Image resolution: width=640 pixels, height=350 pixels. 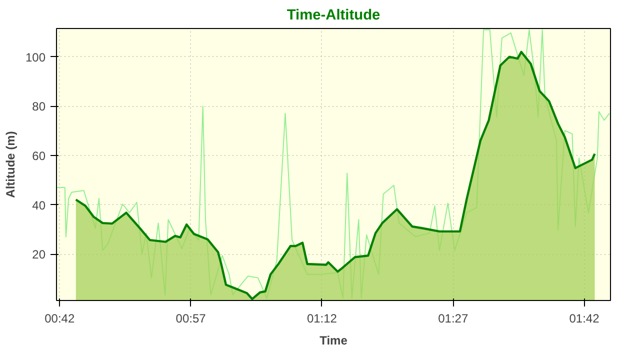 I want to click on x-axis-title: Time, so click(x=334, y=341).